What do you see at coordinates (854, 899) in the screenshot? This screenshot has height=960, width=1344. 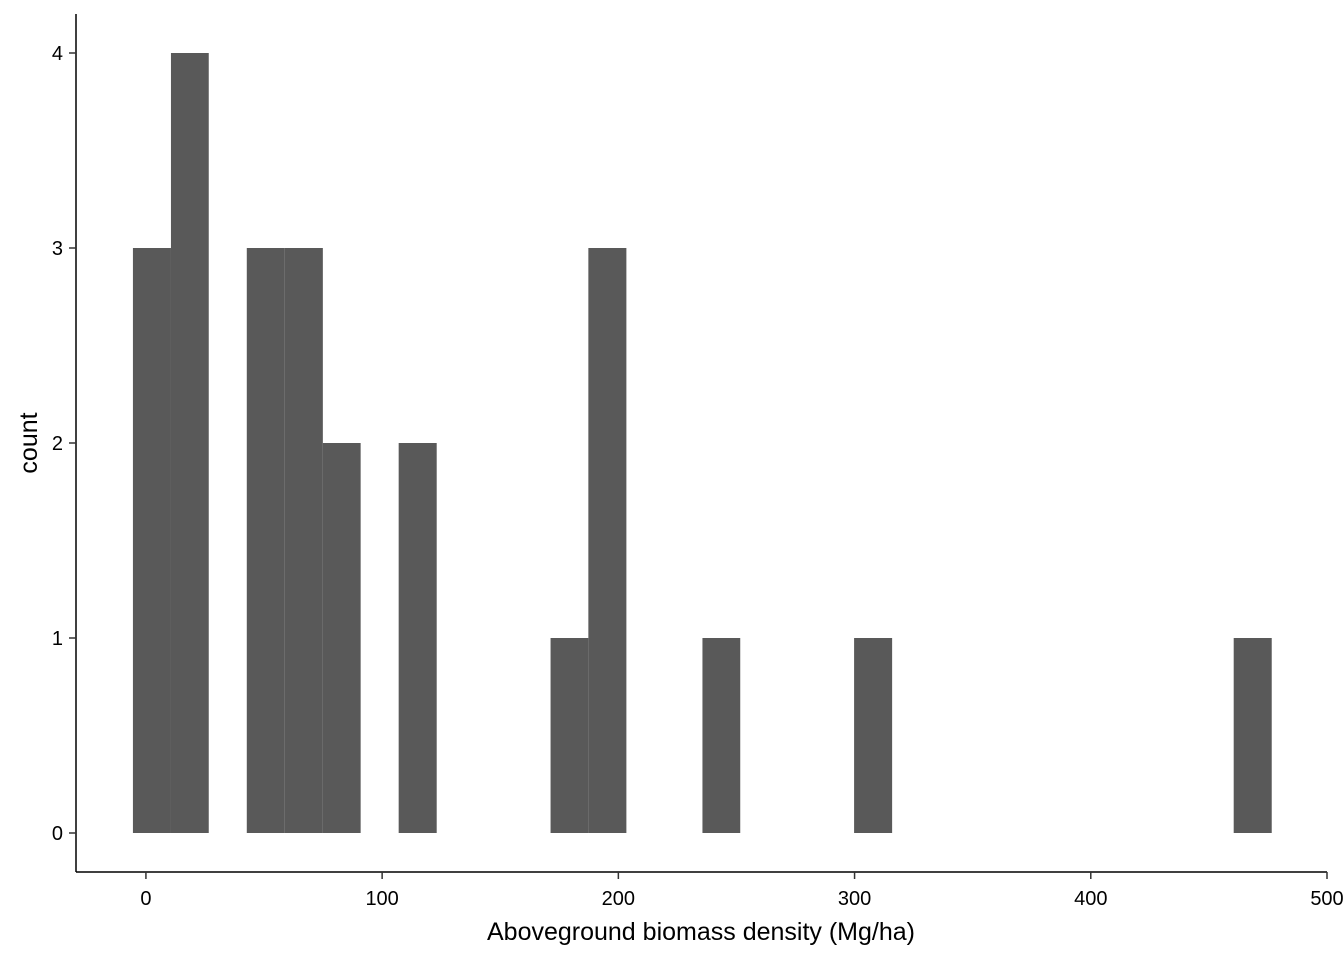 I see `x-tick-label: 300` at bounding box center [854, 899].